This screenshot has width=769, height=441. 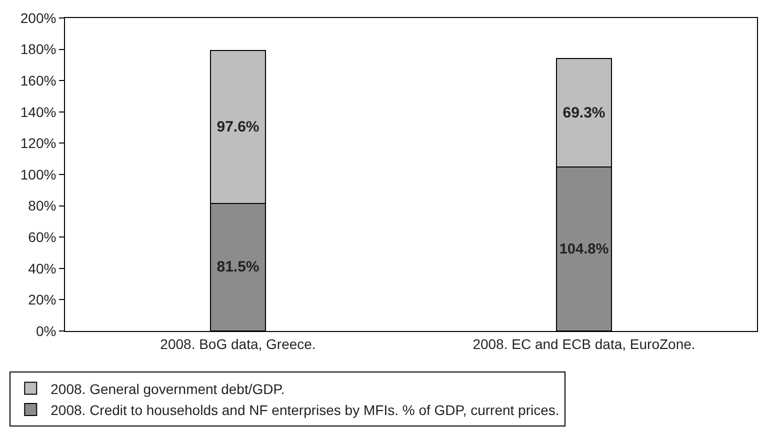 What do you see at coordinates (38, 49) in the screenshot?
I see `y-tick-label: 180%` at bounding box center [38, 49].